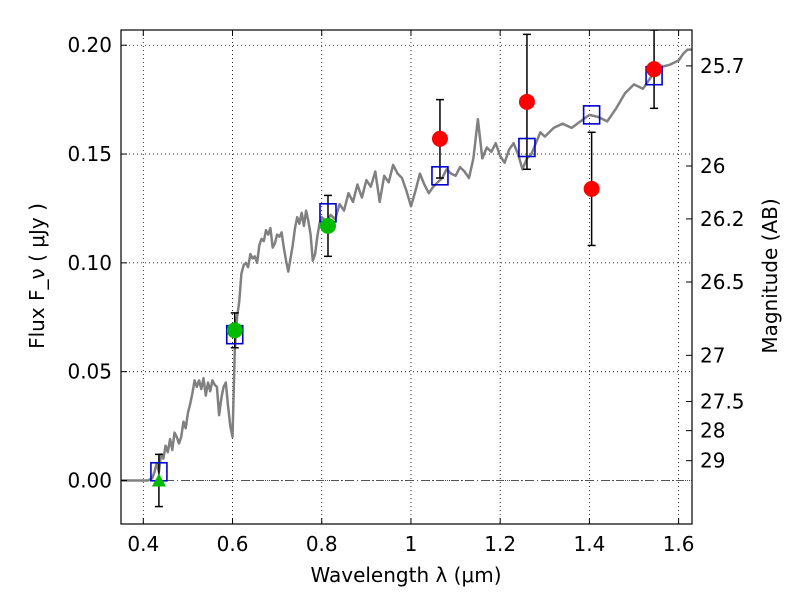 The height and width of the screenshot is (600, 800). What do you see at coordinates (89, 154) in the screenshot?
I see `y-tick-label: 0.15` at bounding box center [89, 154].